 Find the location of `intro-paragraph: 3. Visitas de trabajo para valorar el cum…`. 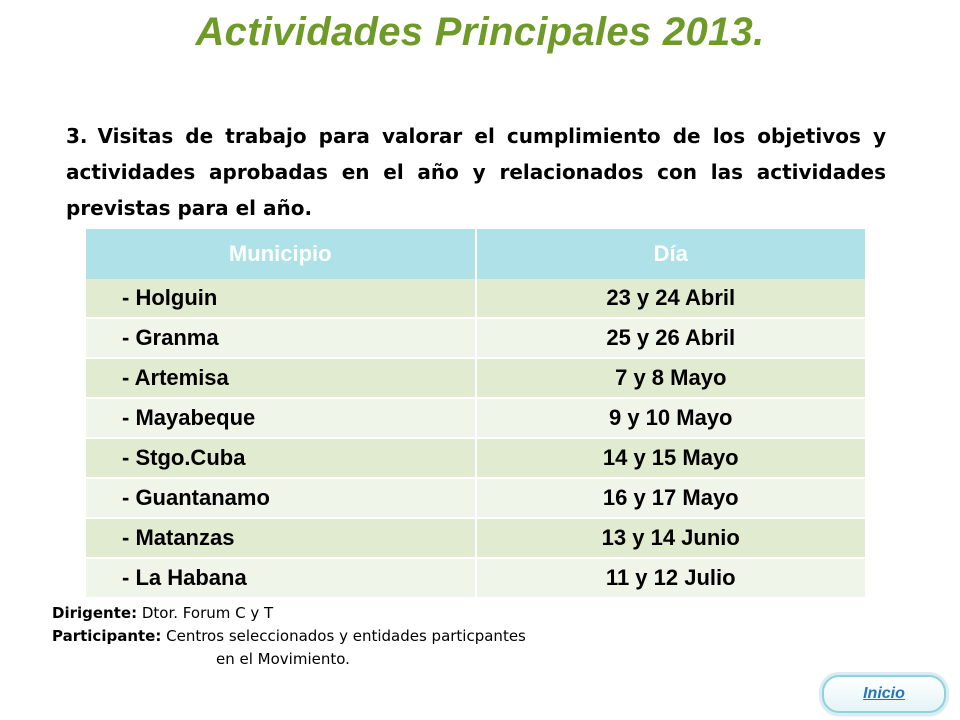

intro-paragraph: 3. Visitas de trabajo para valorar el cum… is located at coordinates (476, 172).